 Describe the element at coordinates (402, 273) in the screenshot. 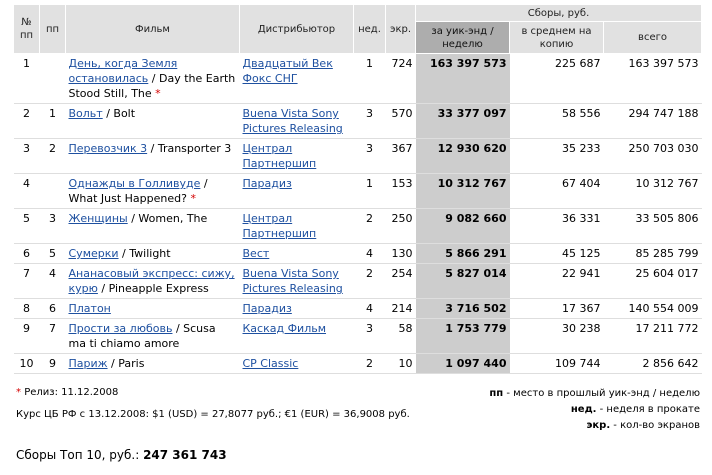

I see `screens: 254` at that location.